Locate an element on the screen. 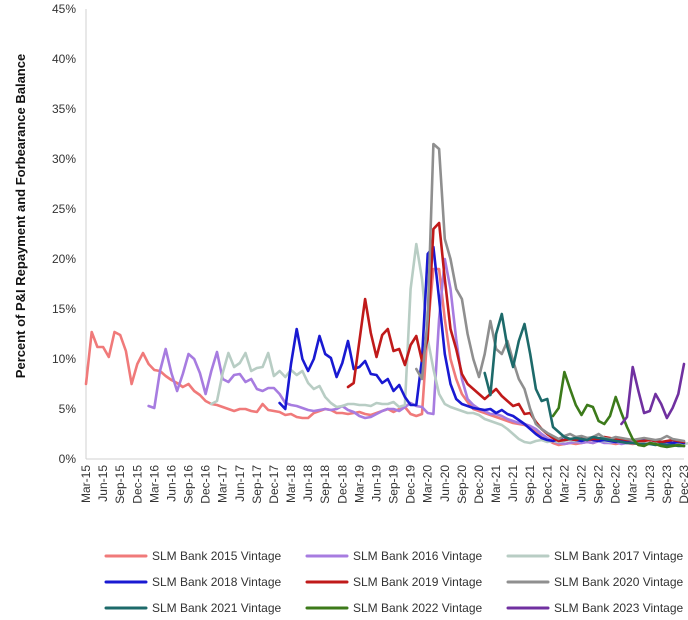 This screenshot has width=688, height=620. x-tick-label: Mar-21 is located at coordinates (496, 484).